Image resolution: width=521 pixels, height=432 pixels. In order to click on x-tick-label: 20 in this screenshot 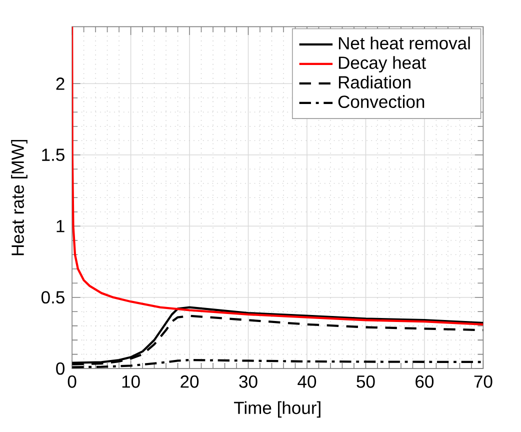, I will do `click(189, 381)`.